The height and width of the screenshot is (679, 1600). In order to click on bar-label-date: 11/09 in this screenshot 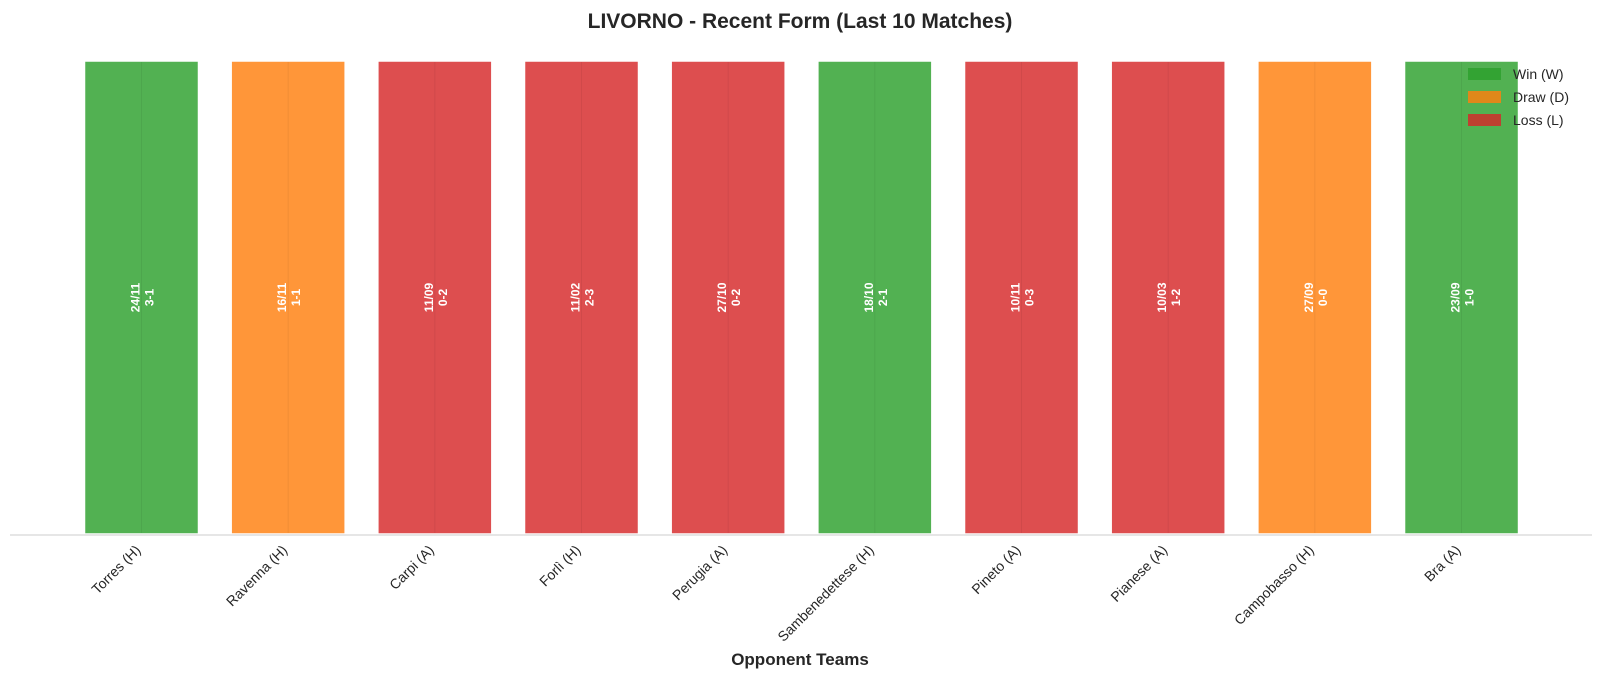, I will do `click(429, 297)`.